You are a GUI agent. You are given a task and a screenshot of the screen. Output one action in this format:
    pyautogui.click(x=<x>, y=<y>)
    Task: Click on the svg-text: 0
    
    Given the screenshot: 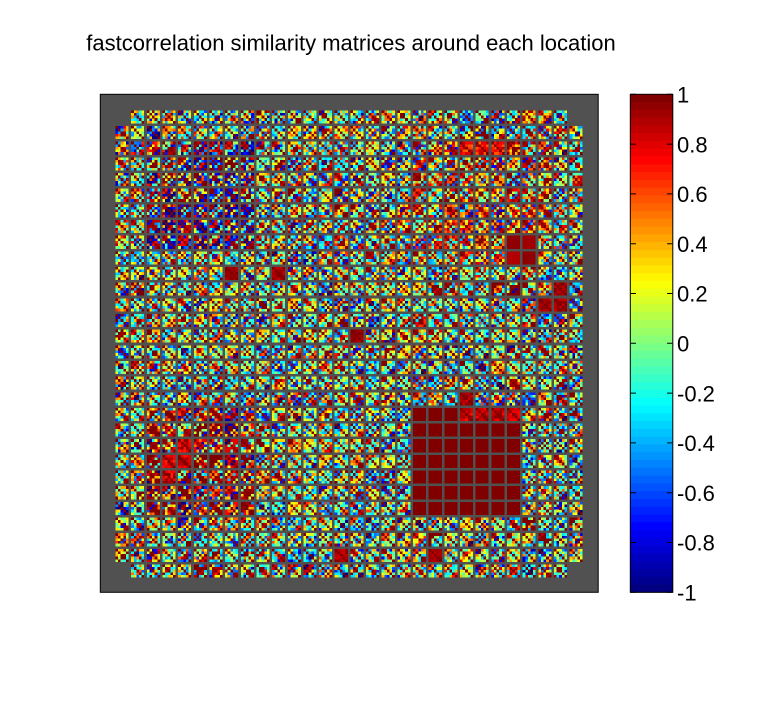 What is the action you would take?
    pyautogui.click(x=683, y=344)
    